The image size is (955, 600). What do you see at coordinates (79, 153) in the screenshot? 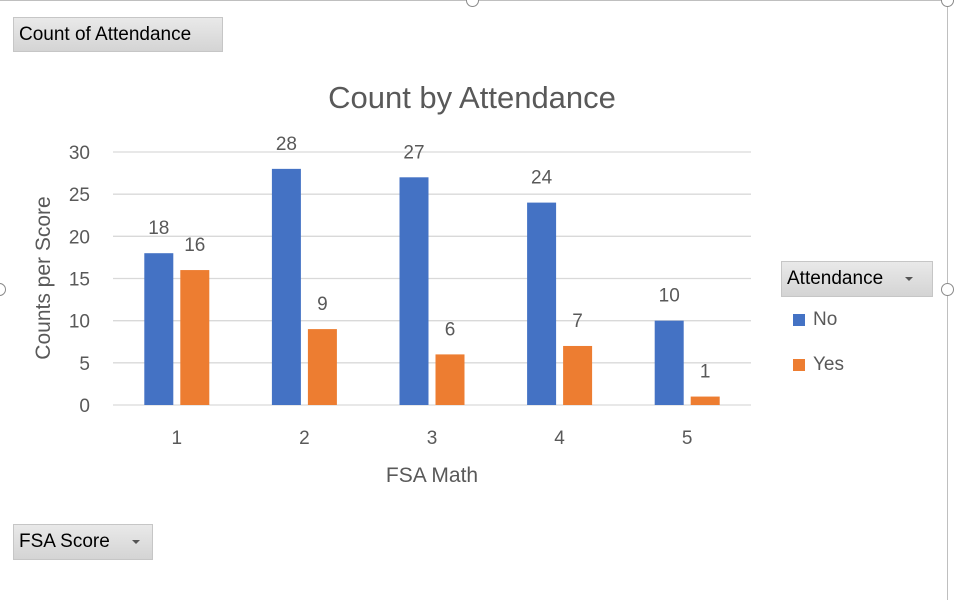
I see `y-tick-label: 30` at bounding box center [79, 153].